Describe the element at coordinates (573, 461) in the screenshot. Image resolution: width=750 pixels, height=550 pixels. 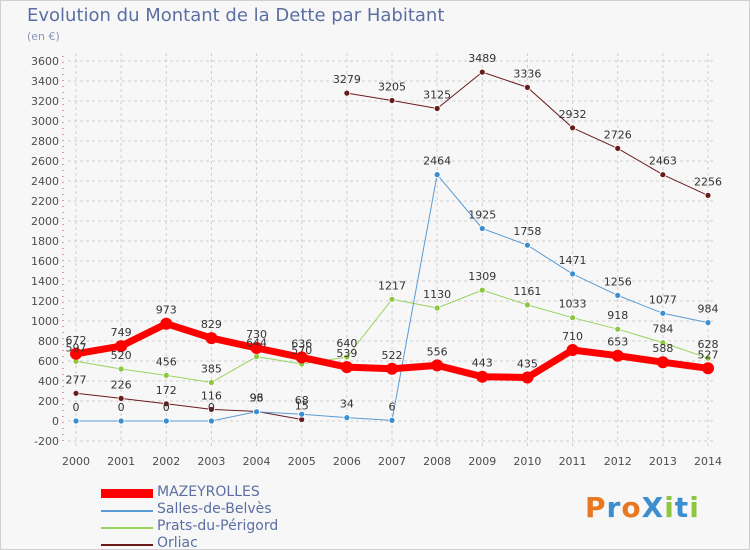
I see `x-tick-label: 2011` at that location.